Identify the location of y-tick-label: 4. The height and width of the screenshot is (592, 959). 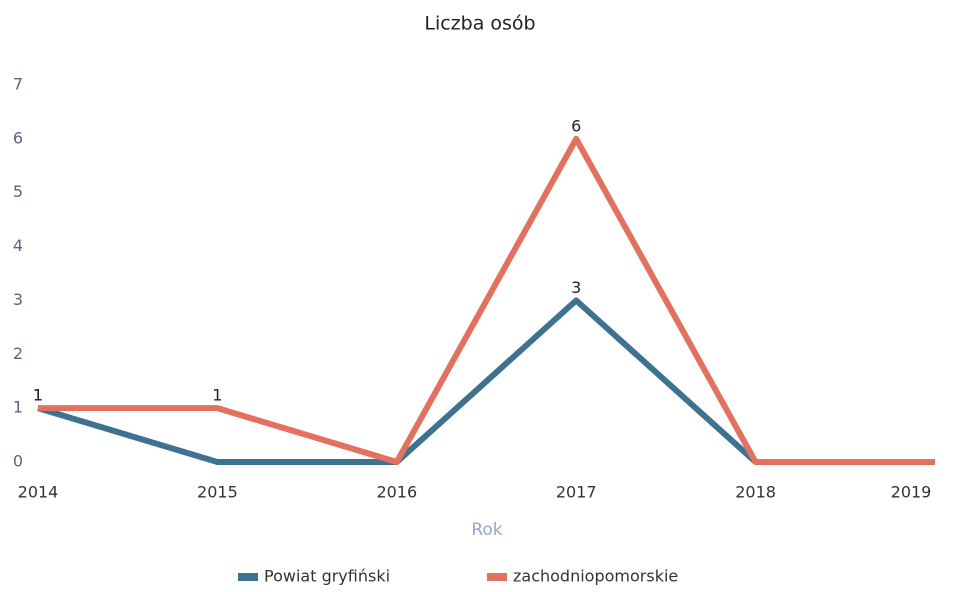
(18, 245).